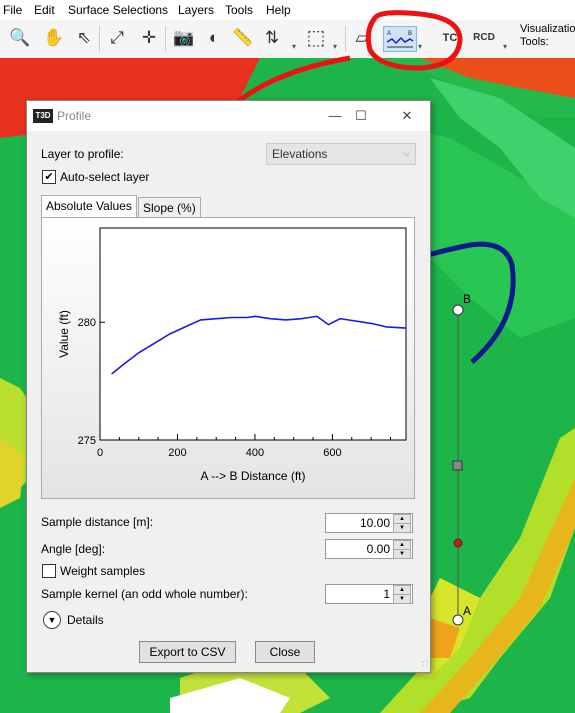  Describe the element at coordinates (285, 652) in the screenshot. I see `close-button: Close` at that location.